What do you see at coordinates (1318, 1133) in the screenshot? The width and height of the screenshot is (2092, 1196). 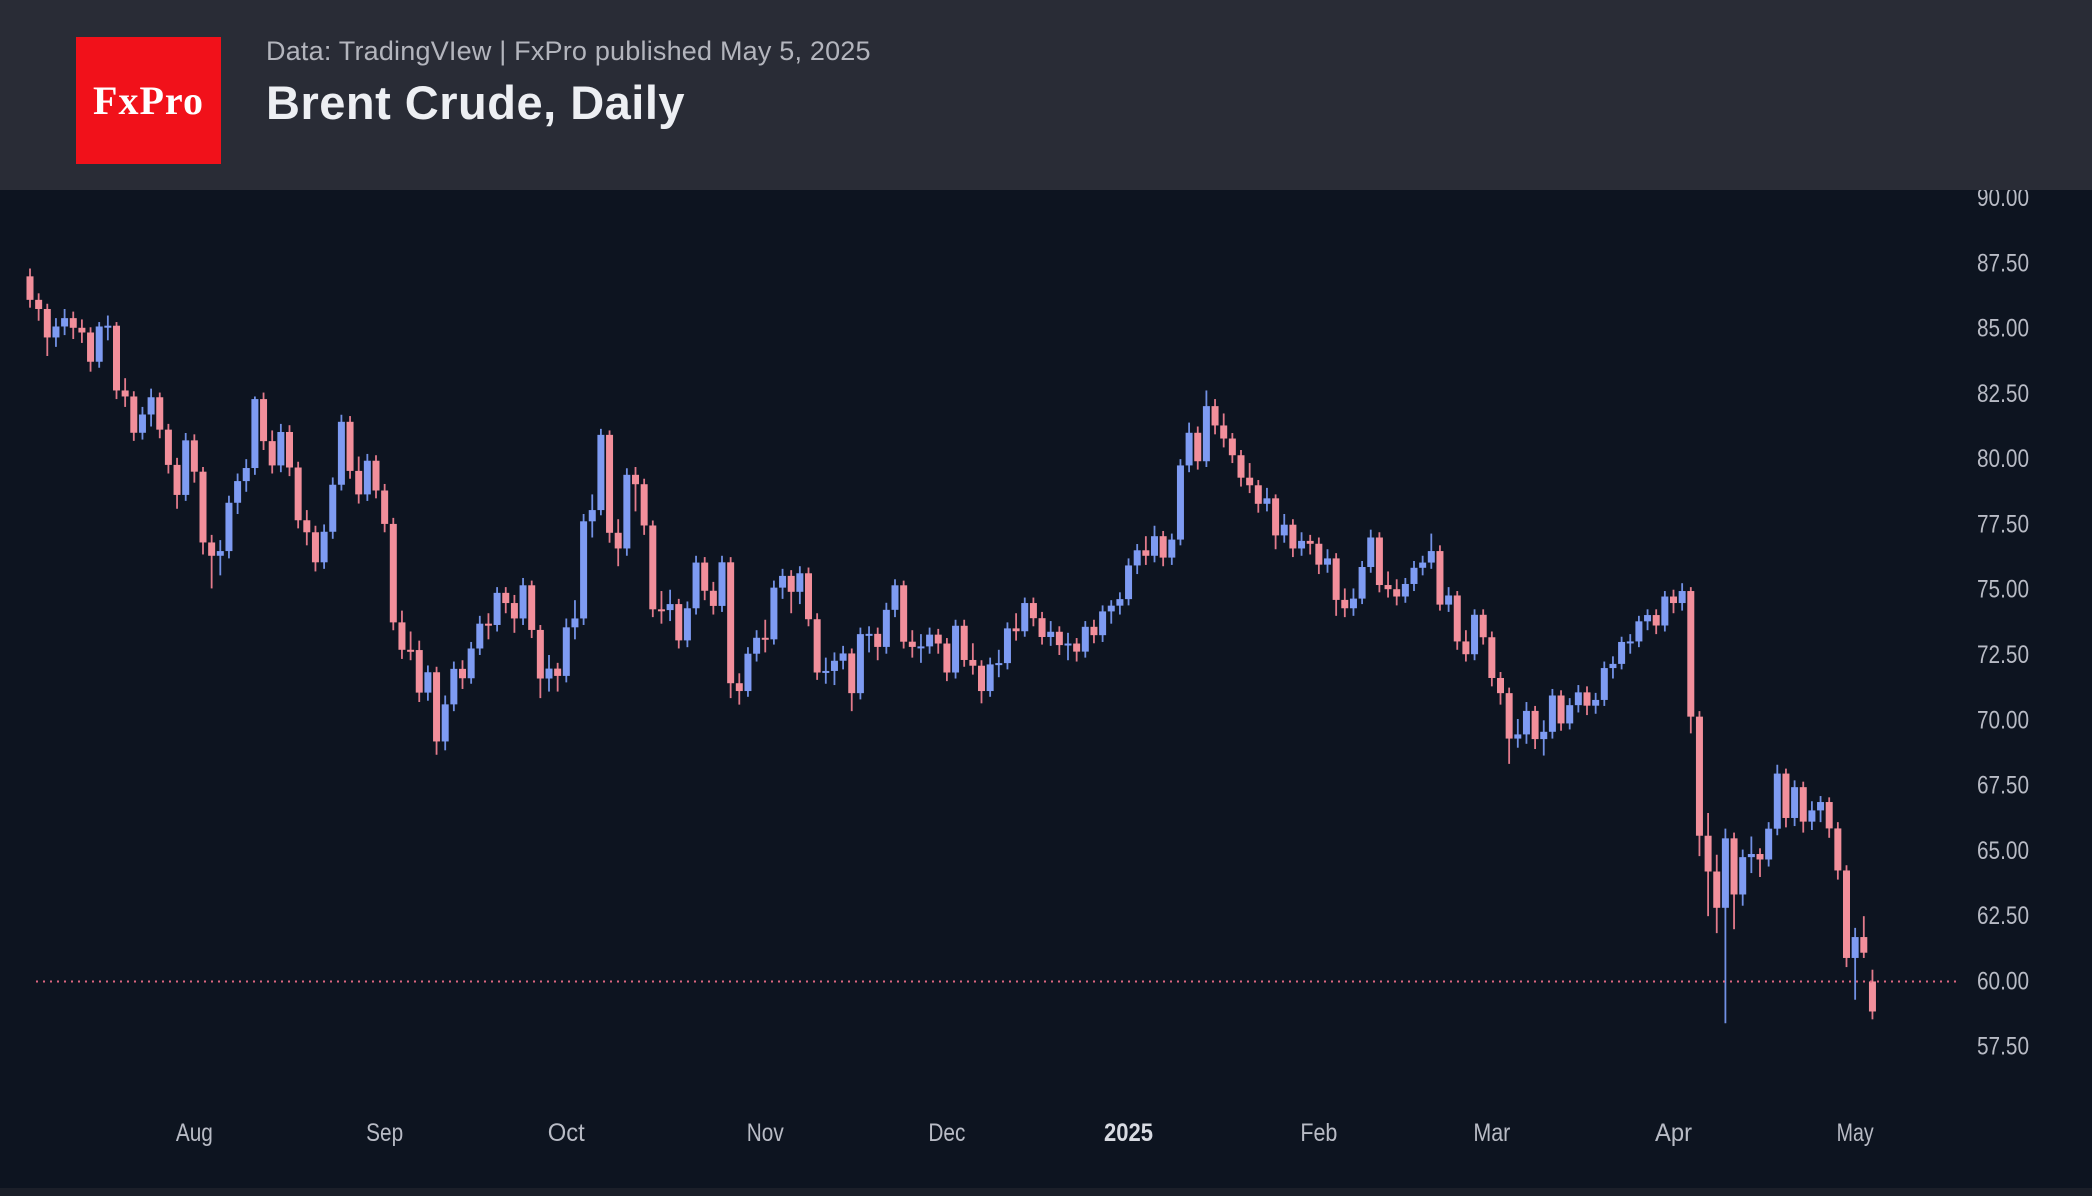 I see `x-axis-label: Feb` at bounding box center [1318, 1133].